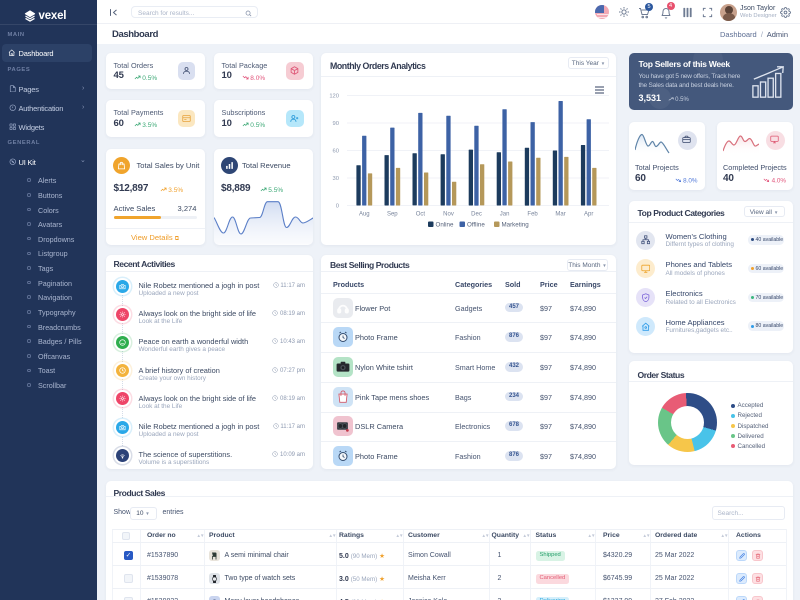 The image size is (800, 600). I want to click on svg-text: 120, so click(334, 96).